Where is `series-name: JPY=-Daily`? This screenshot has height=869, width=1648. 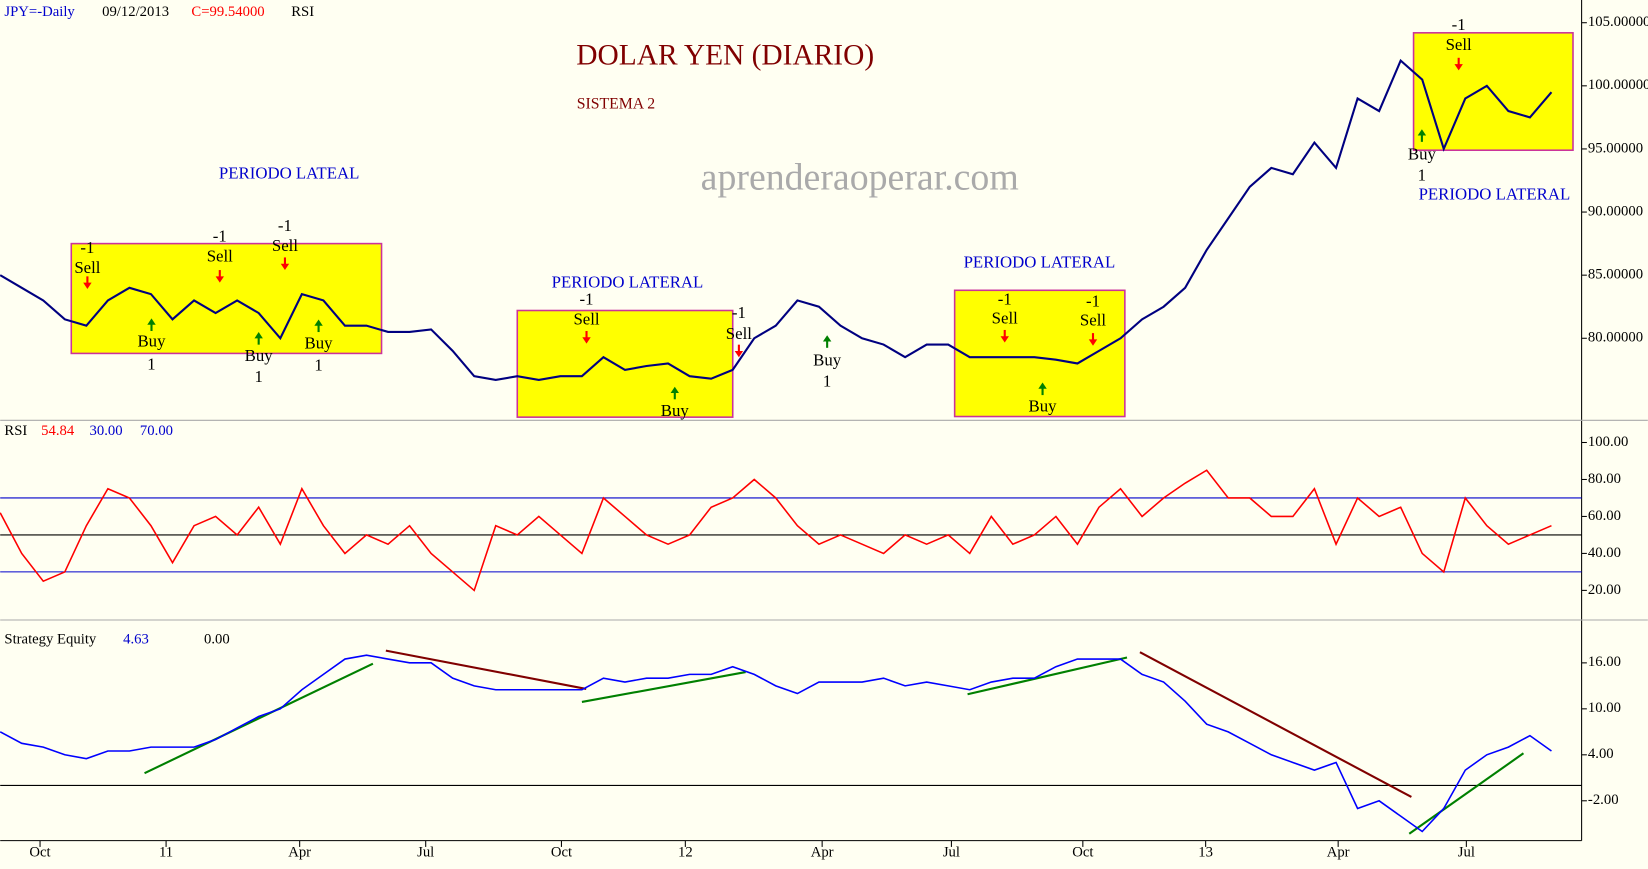 series-name: JPY=-Daily is located at coordinates (39, 12).